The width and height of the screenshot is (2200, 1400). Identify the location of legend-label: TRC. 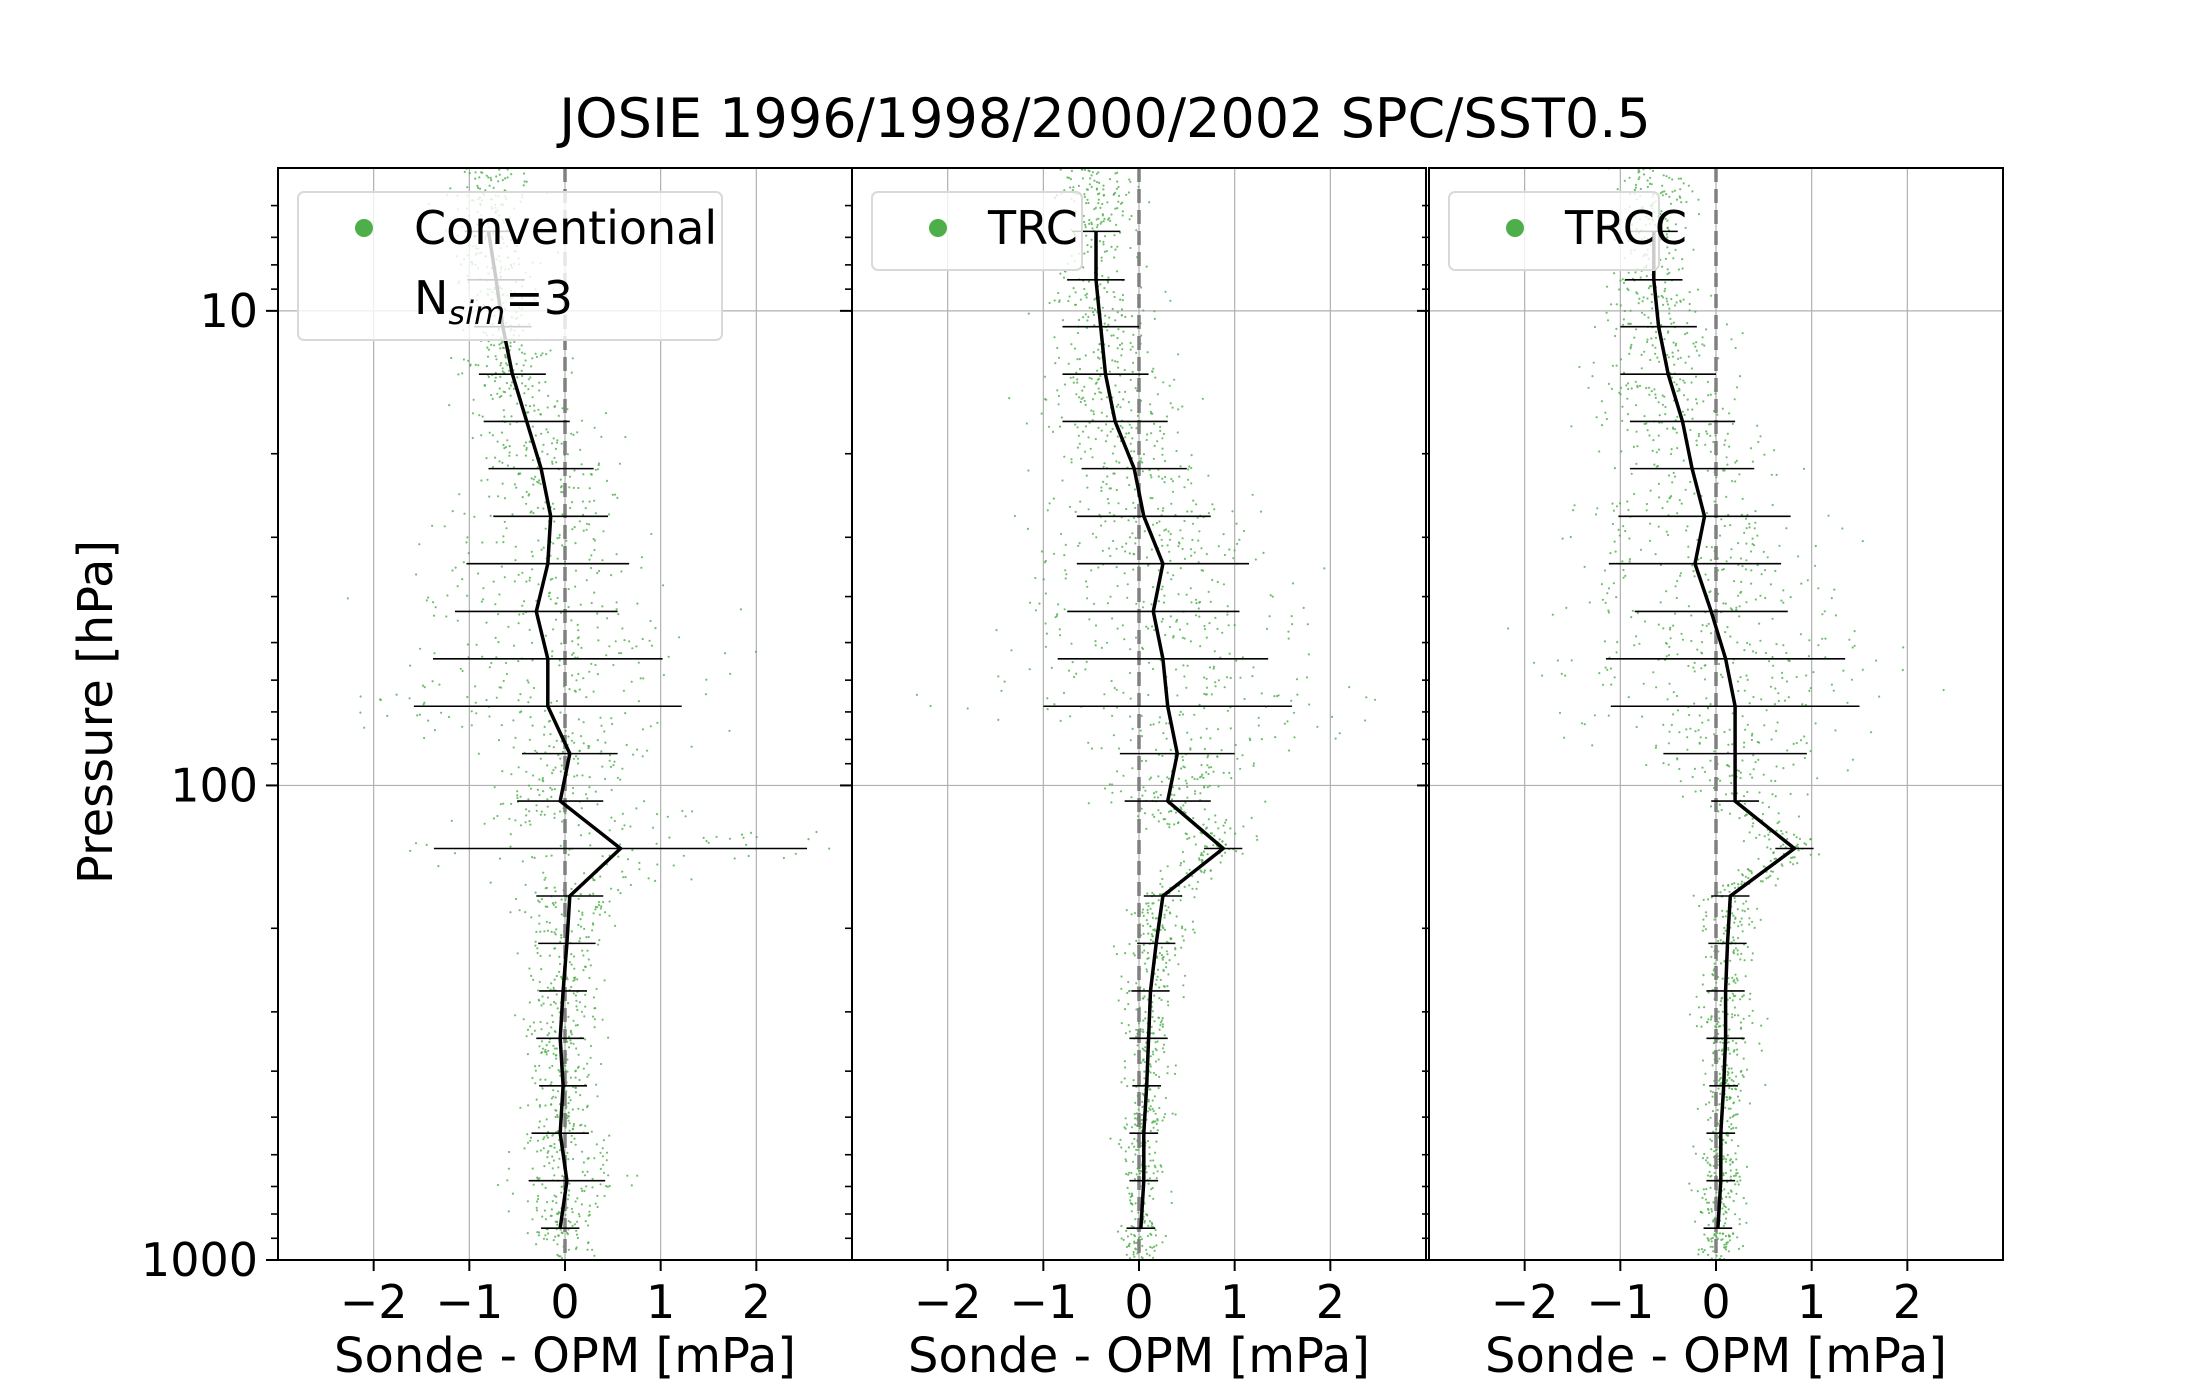
(1032, 228).